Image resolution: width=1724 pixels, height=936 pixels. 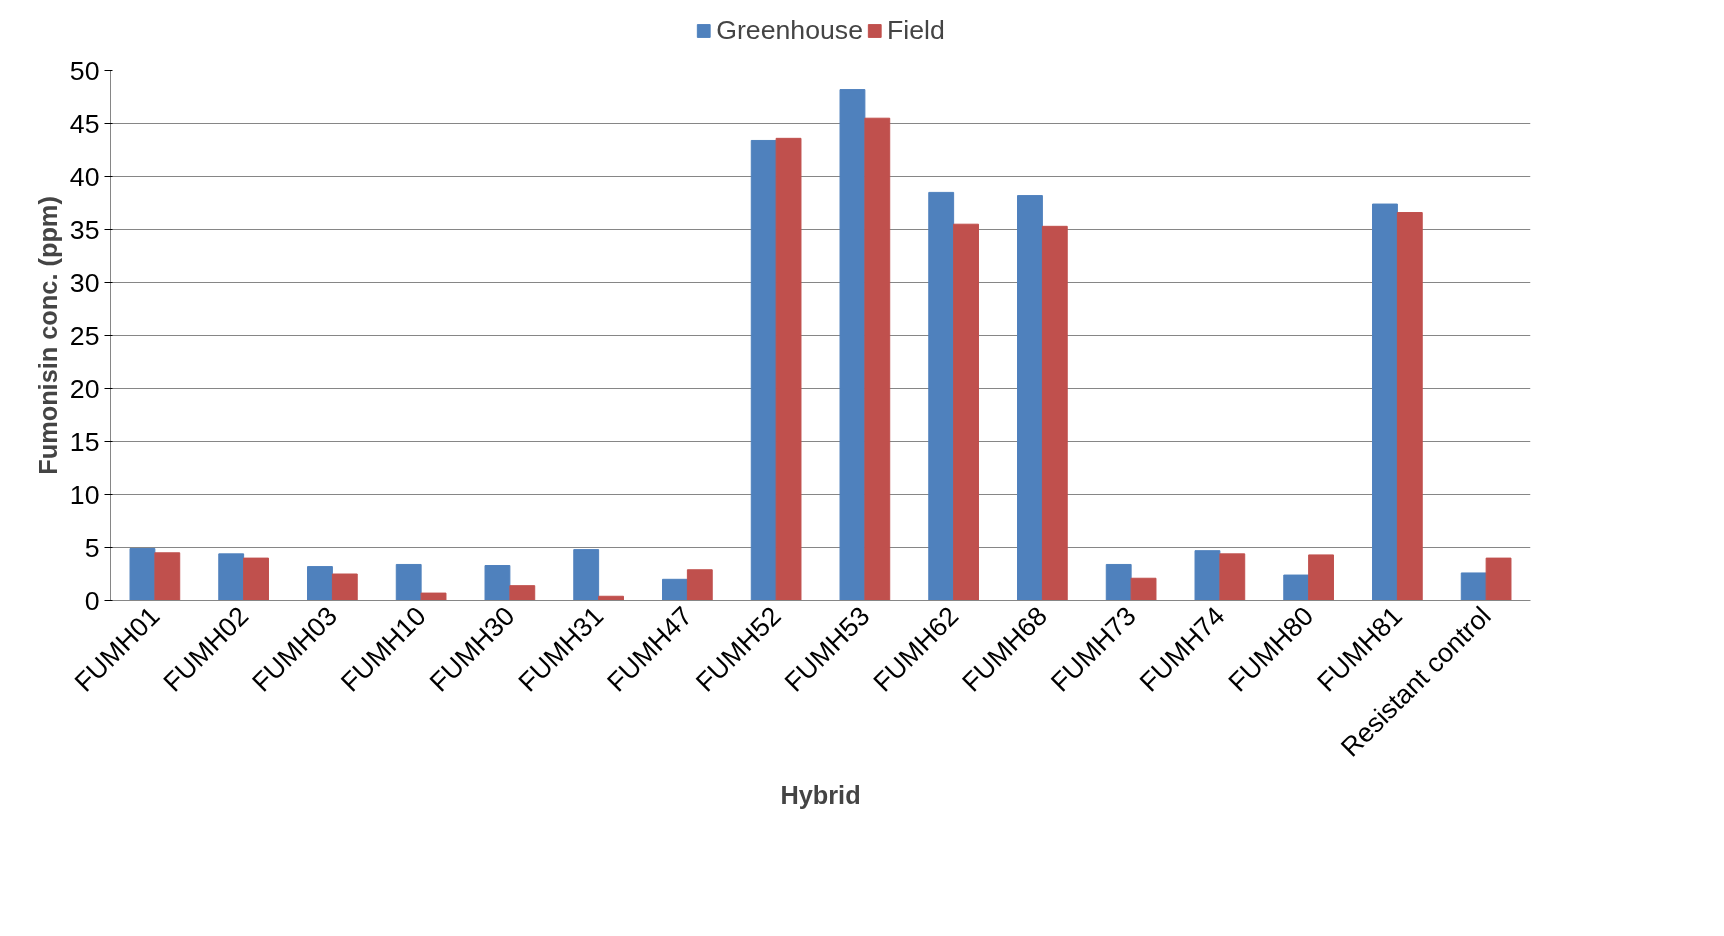 What do you see at coordinates (789, 30) in the screenshot?
I see `legend-label: Greenhouse` at bounding box center [789, 30].